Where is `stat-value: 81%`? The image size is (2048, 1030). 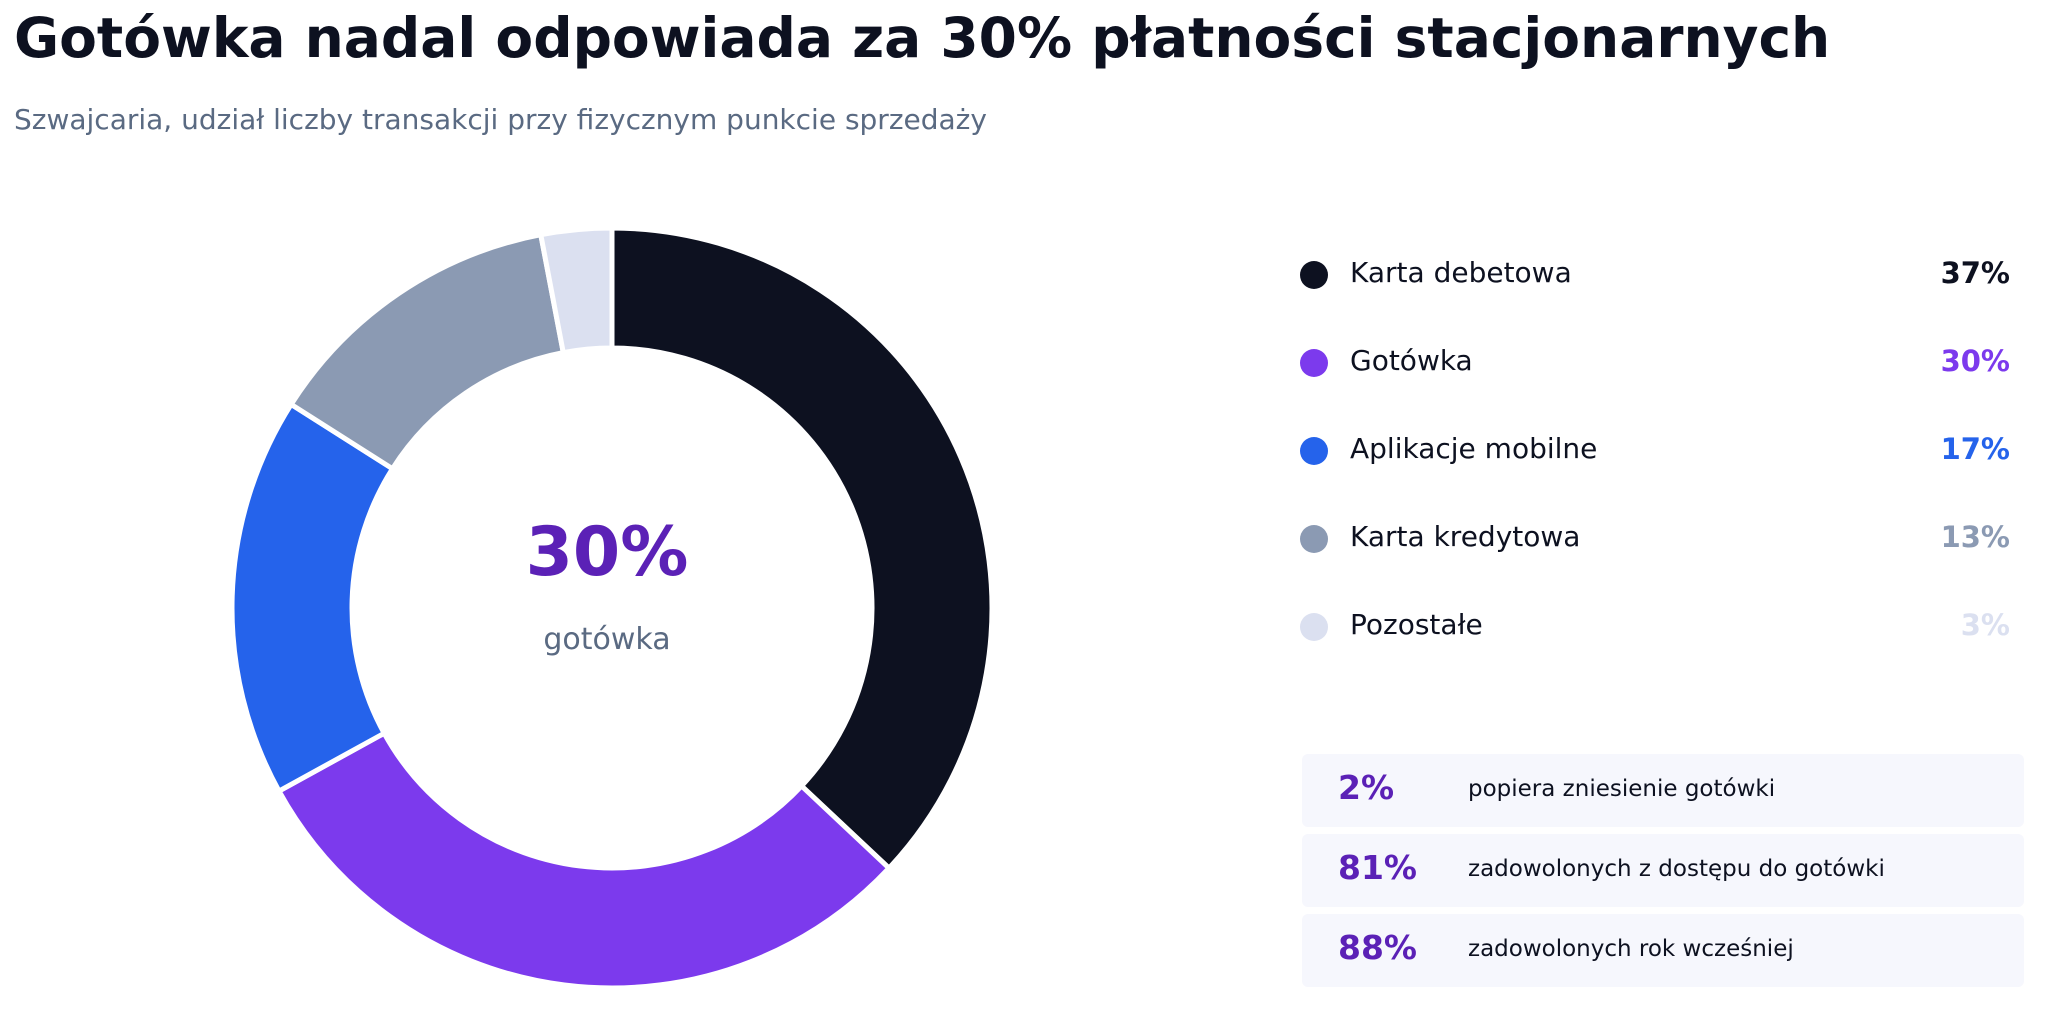
stat-value: 81% is located at coordinates (1377, 867).